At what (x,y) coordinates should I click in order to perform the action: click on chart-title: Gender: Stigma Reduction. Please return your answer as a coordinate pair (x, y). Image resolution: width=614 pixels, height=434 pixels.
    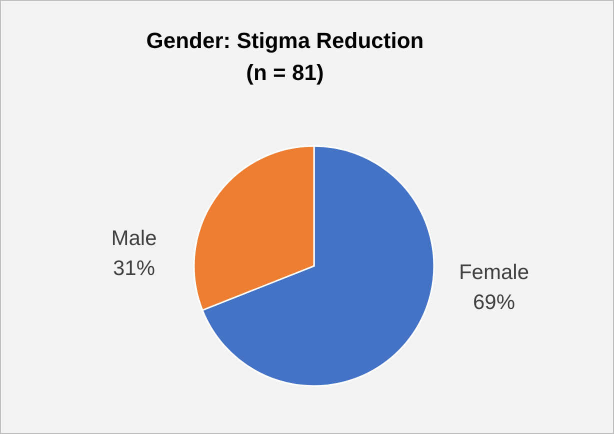
    Looking at the image, I should click on (285, 40).